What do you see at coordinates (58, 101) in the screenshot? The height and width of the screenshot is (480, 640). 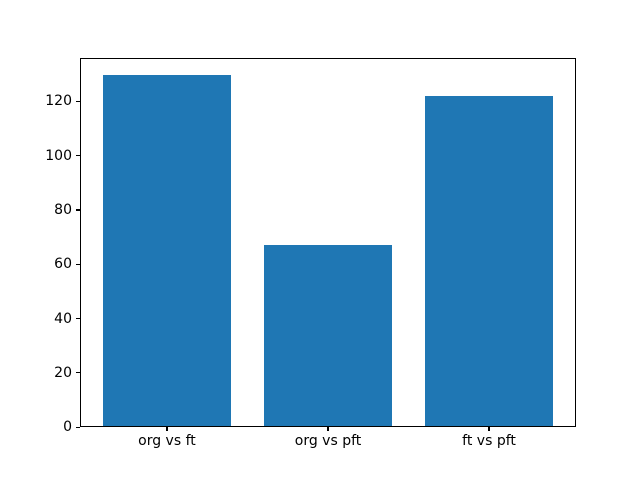 I see `y-tick-label: 120` at bounding box center [58, 101].